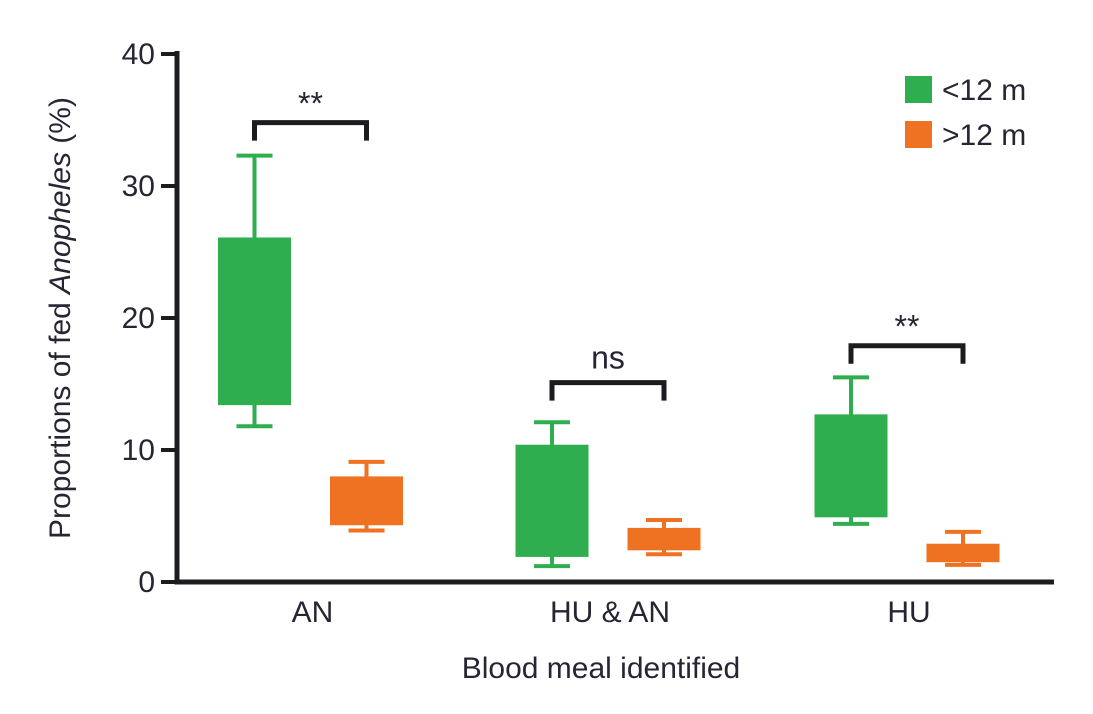  What do you see at coordinates (60, 318) in the screenshot?
I see `y-axis-title: Proportions of fed Anopheles (%)` at bounding box center [60, 318].